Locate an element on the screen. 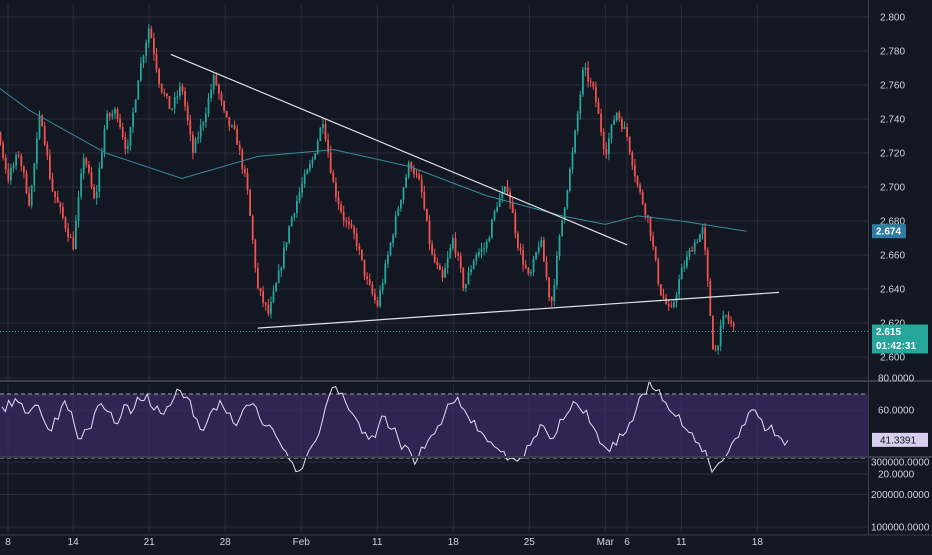  time-tick-label: 18 is located at coordinates (454, 542).